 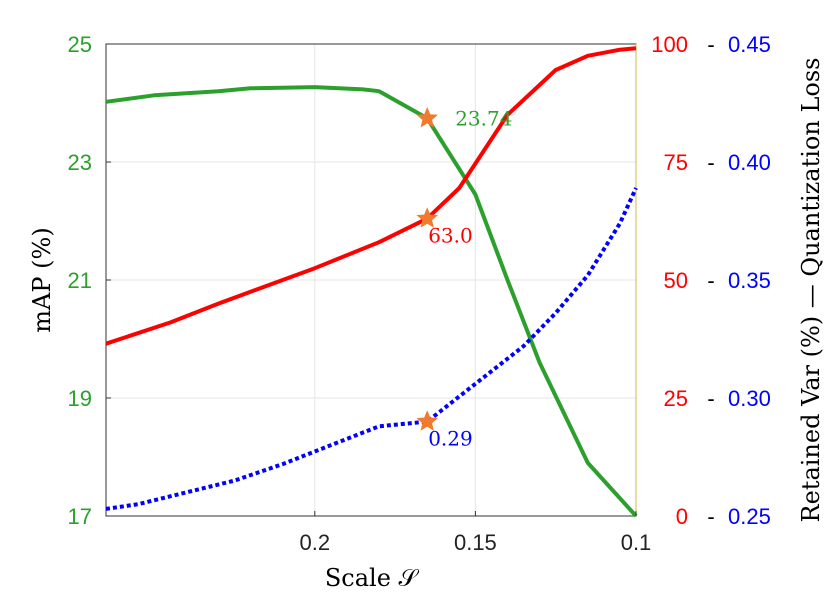 I want to click on y-right-loss-tick-label: 0.40, so click(x=749, y=162).